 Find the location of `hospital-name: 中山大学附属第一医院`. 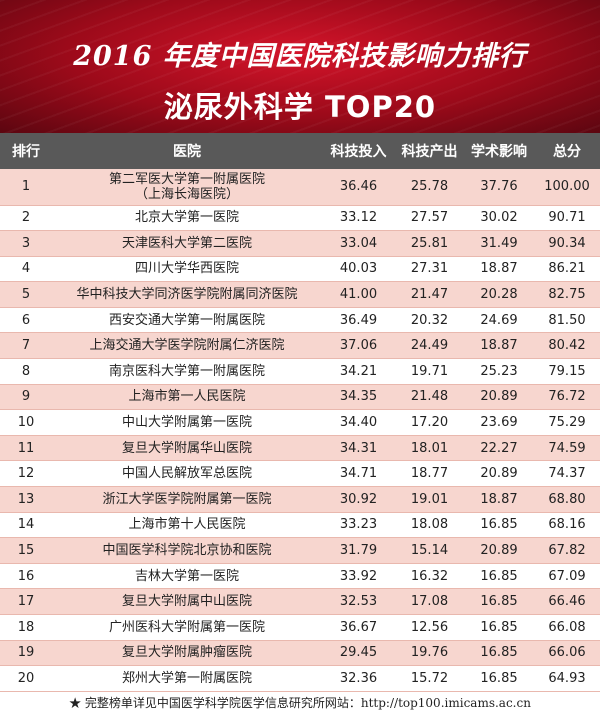

hospital-name: 中山大学附属第一医院 is located at coordinates (186, 423).